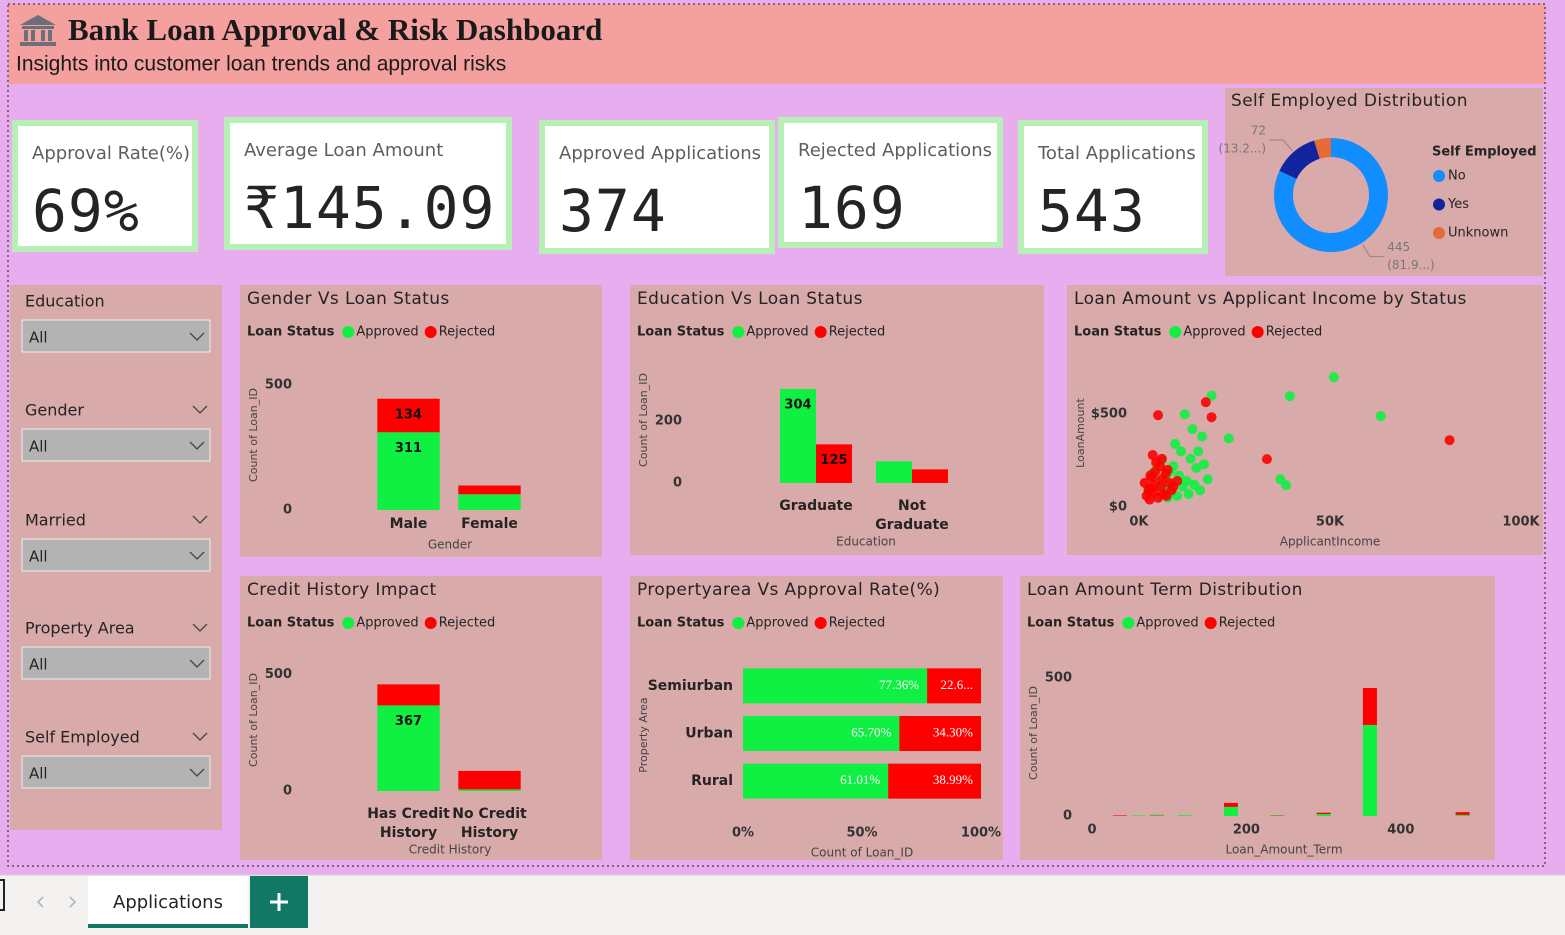 This screenshot has height=935, width=1565. What do you see at coordinates (38, 20) in the screenshot?
I see `icon-roof` at bounding box center [38, 20].